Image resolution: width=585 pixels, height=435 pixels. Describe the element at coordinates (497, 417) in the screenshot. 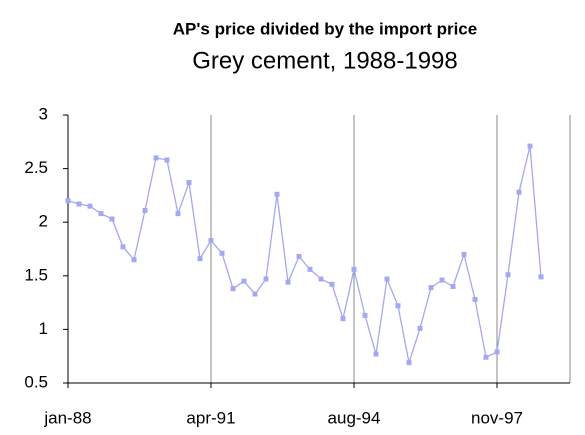

I see `x-tick-label: nov-97` at that location.